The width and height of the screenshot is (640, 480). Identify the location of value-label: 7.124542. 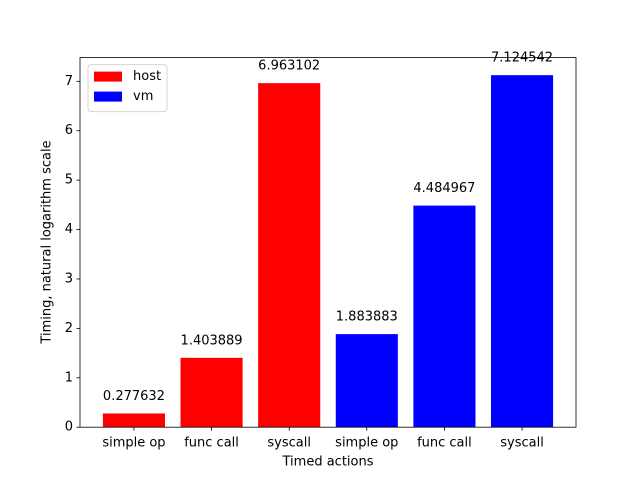
(522, 58).